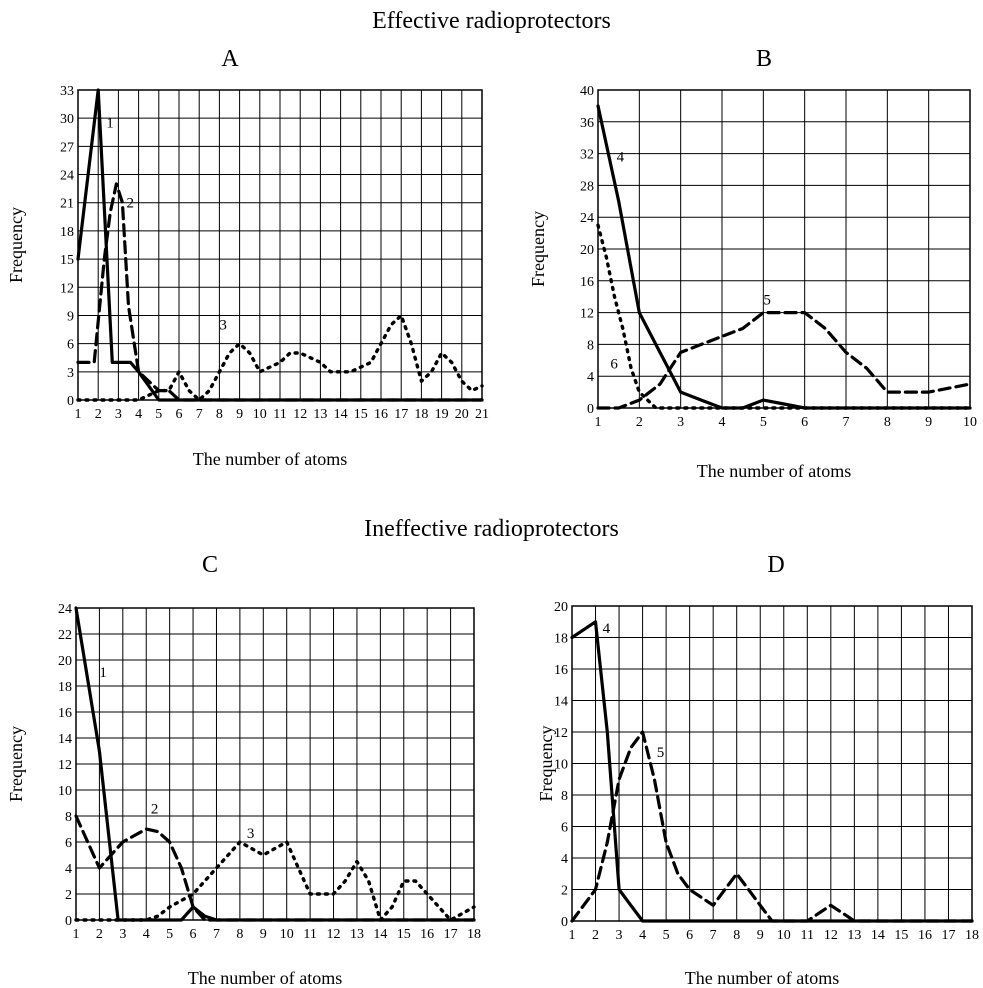  What do you see at coordinates (309, 934) in the screenshot?
I see `x-tick-label: 11` at bounding box center [309, 934].